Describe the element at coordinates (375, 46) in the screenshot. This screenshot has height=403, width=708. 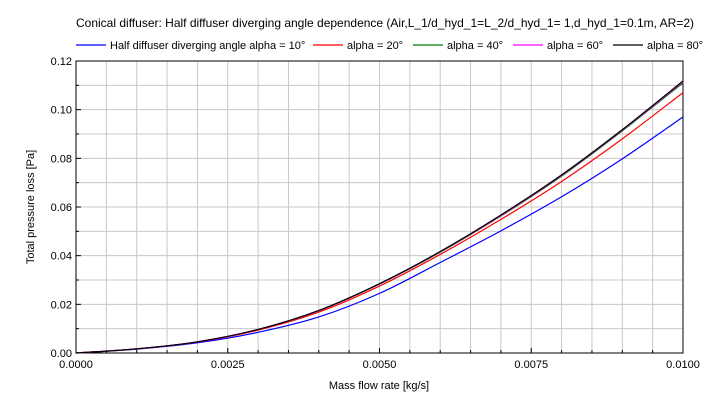
I see `legend-label-1: alpha = 20°` at that location.